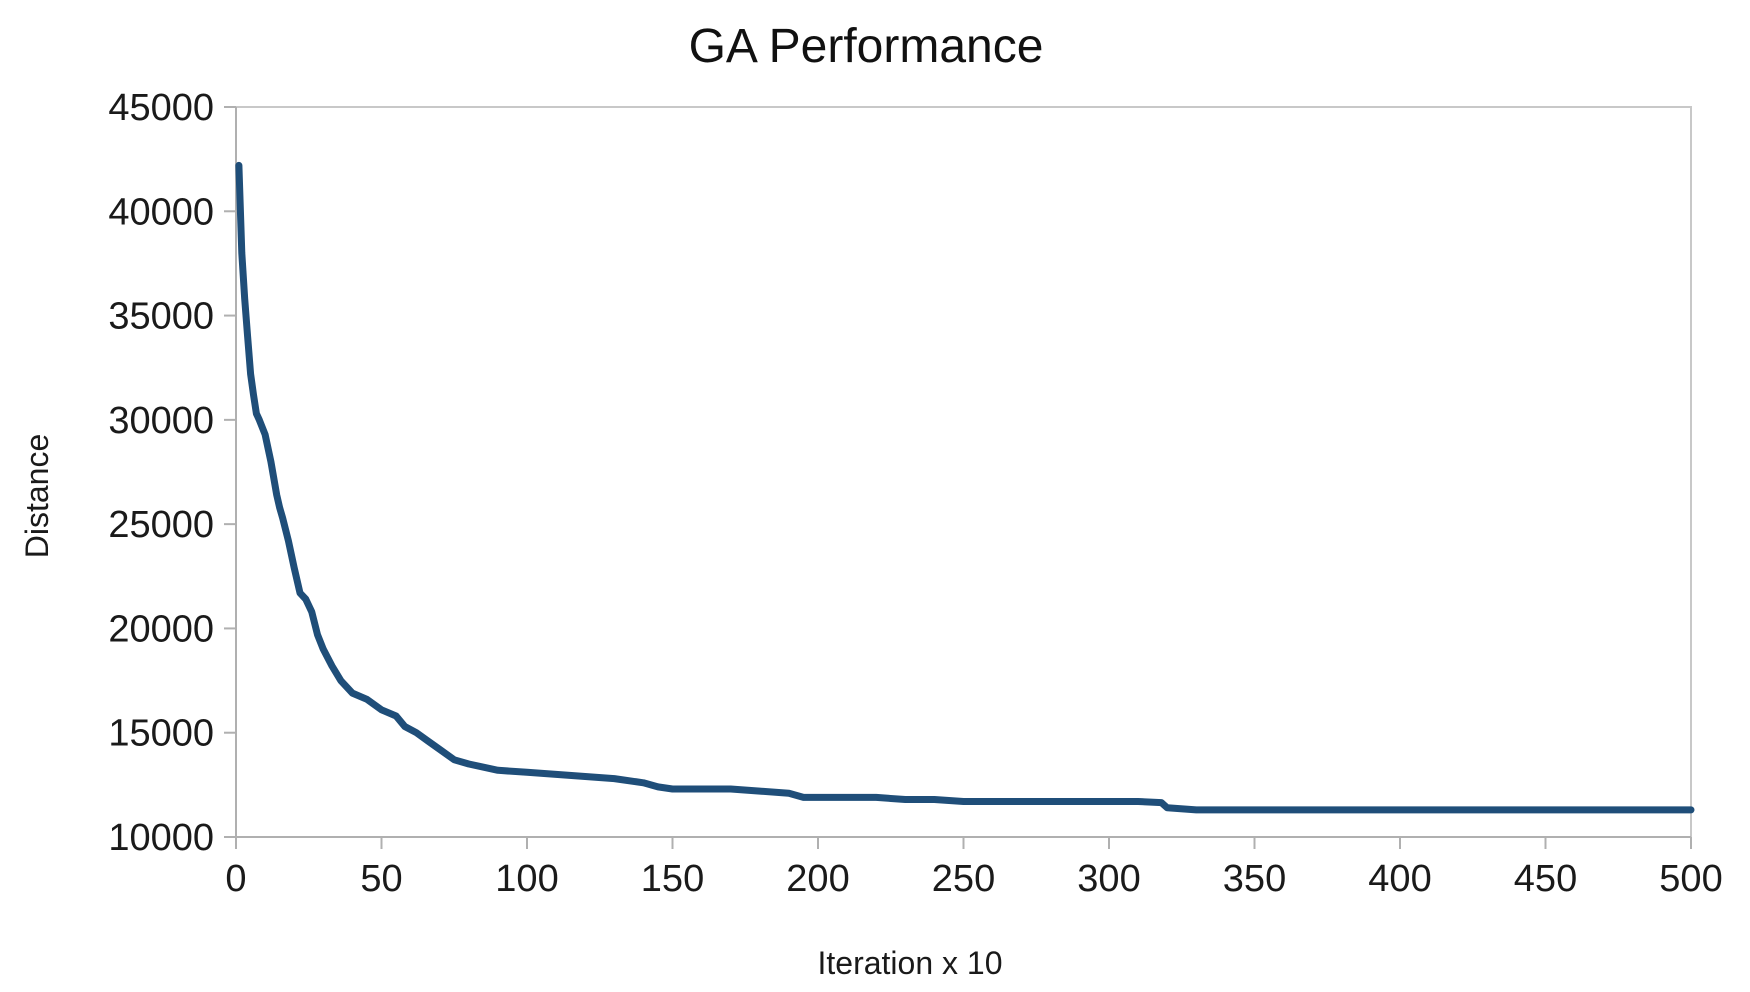 The width and height of the screenshot is (1750, 992). I want to click on x-axis-title: Iteration x 10, so click(910, 963).